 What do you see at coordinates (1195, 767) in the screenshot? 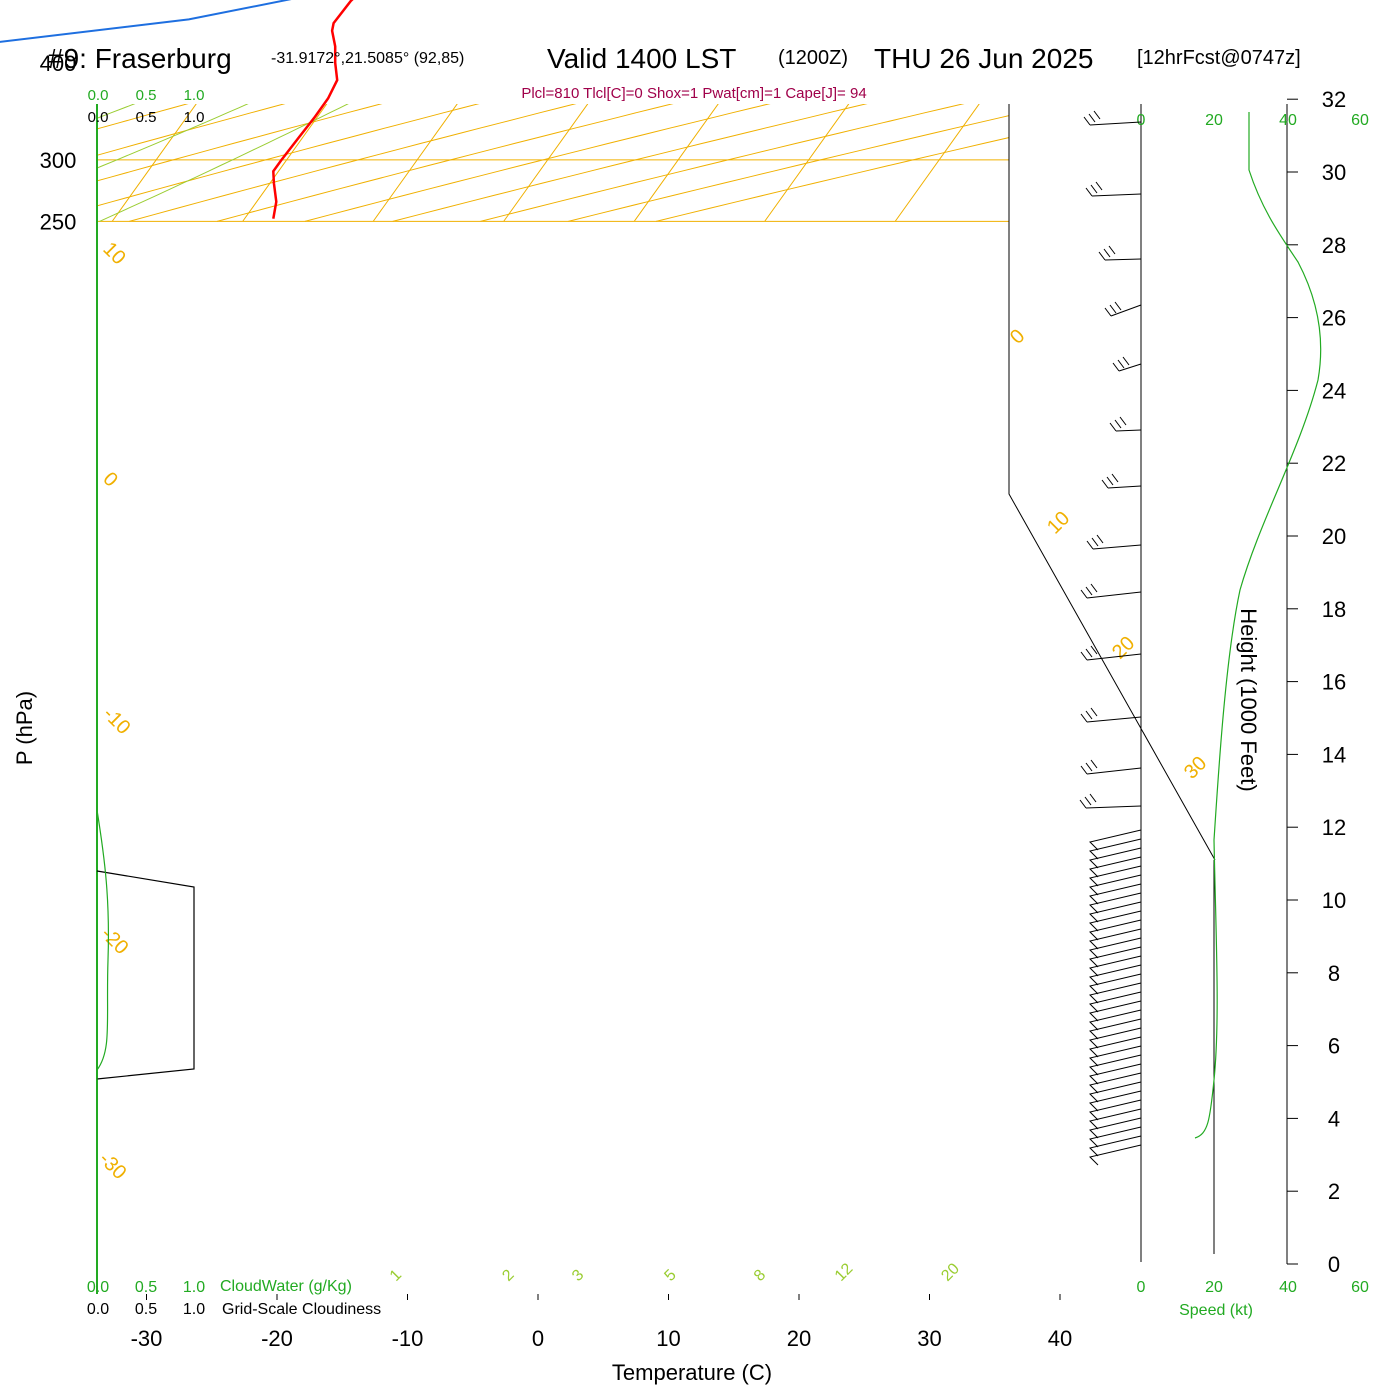
I see `isotherm-label: 30` at bounding box center [1195, 767].